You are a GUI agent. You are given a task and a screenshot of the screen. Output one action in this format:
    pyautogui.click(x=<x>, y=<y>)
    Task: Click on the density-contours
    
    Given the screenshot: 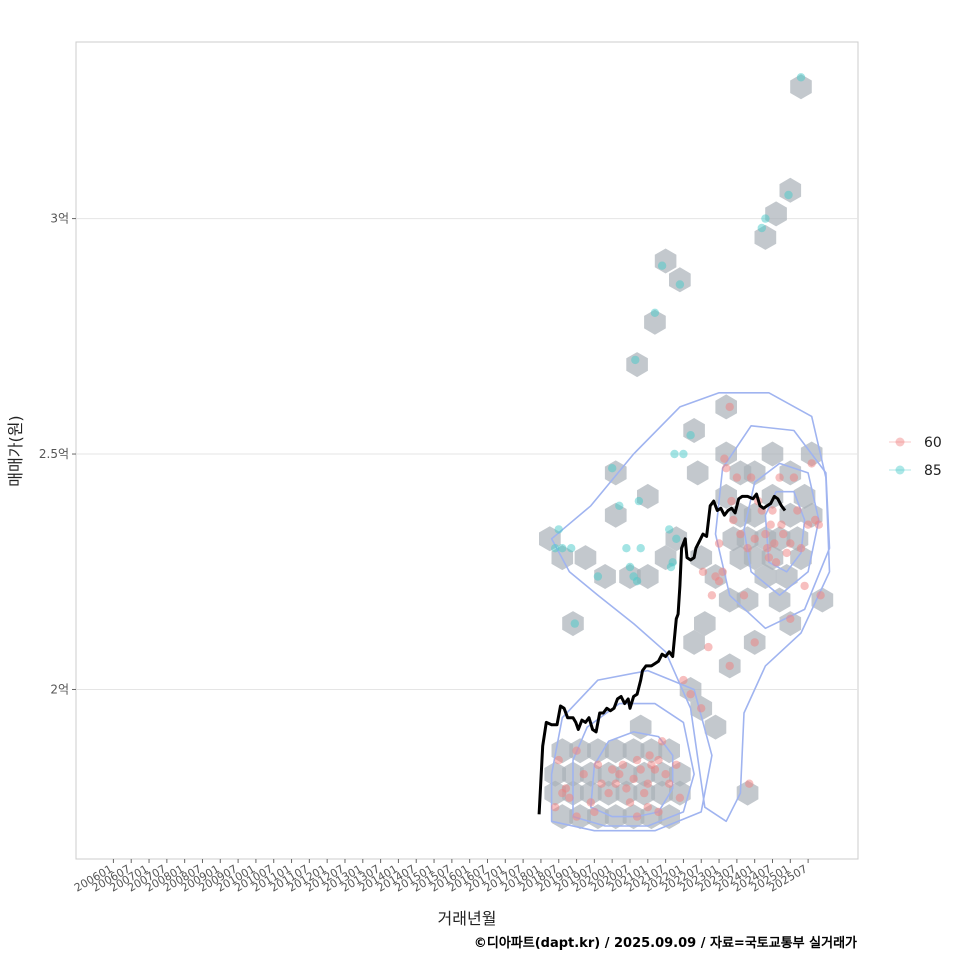 What is the action you would take?
    pyautogui.click(x=690, y=612)
    